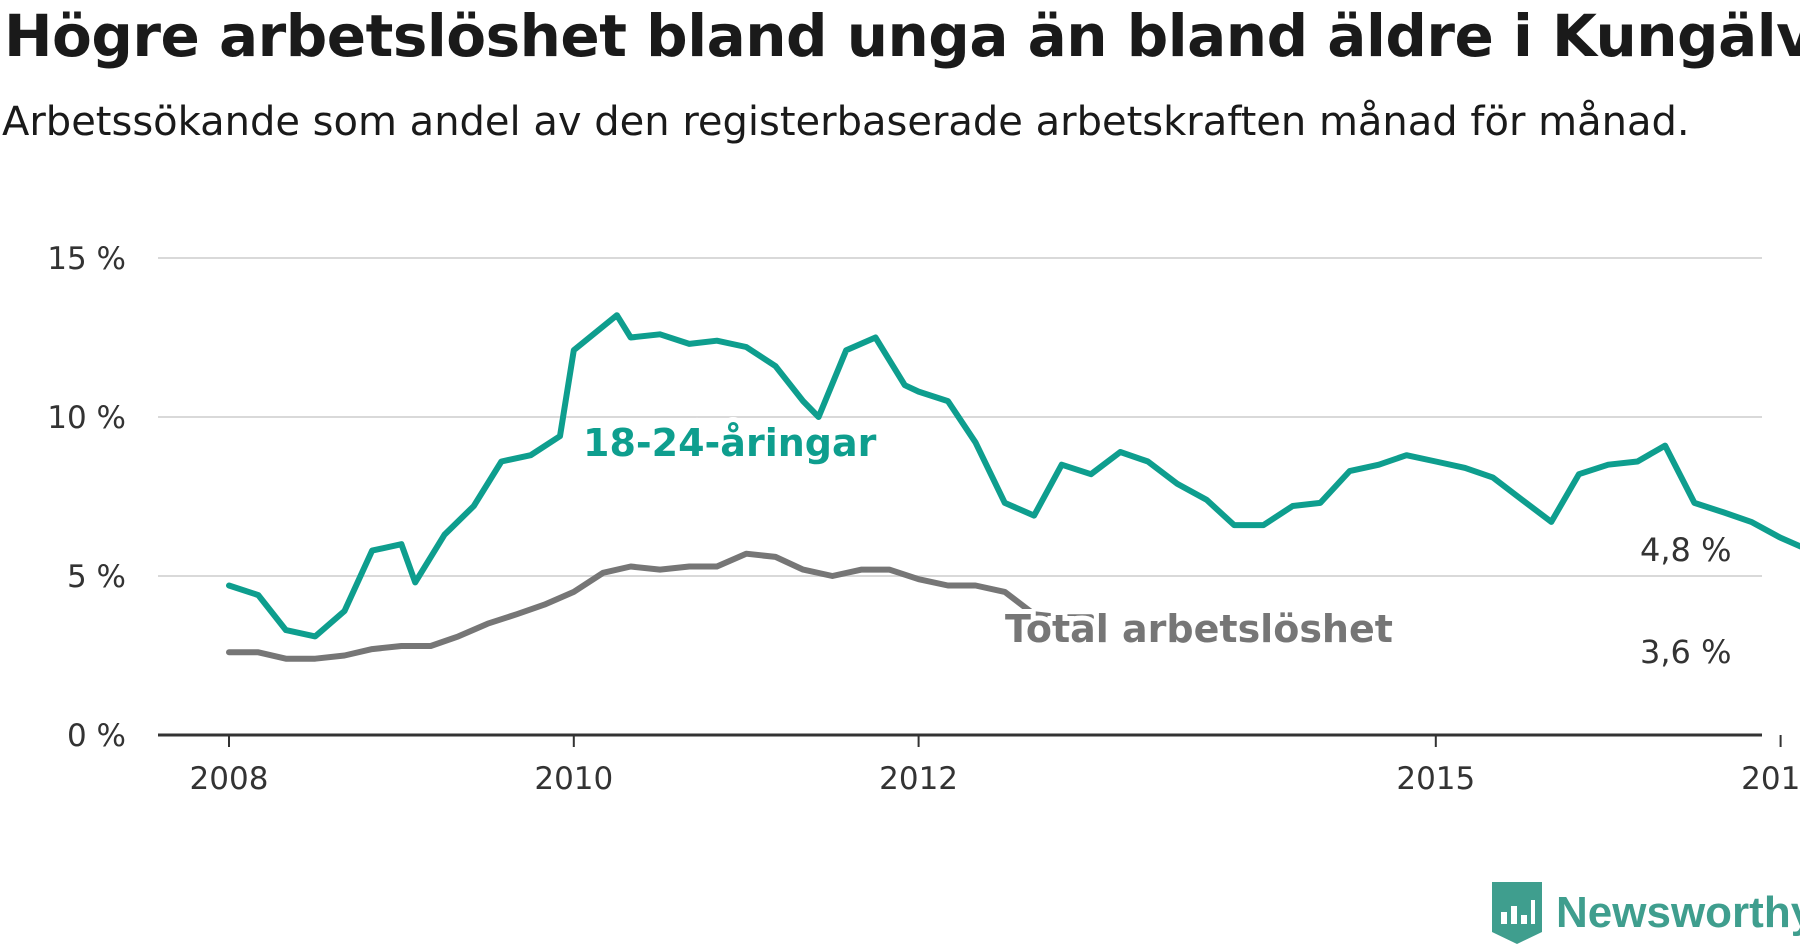 This screenshot has width=1800, height=948. Describe the element at coordinates (1678, 912) in the screenshot. I see `newsworthy-logo-text: Newsworthy` at that location.